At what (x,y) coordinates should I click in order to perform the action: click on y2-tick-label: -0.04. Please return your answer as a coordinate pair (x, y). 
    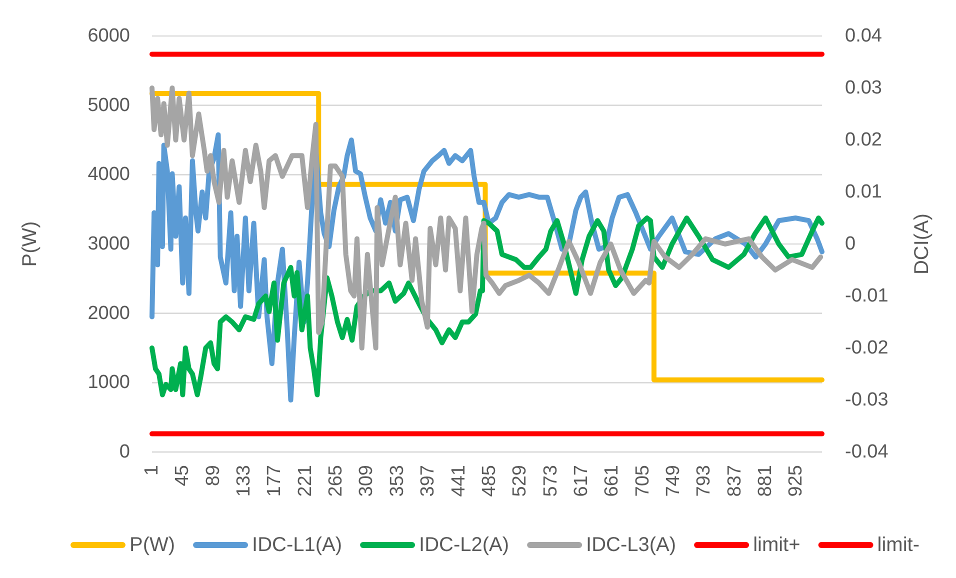
    Looking at the image, I should click on (867, 452).